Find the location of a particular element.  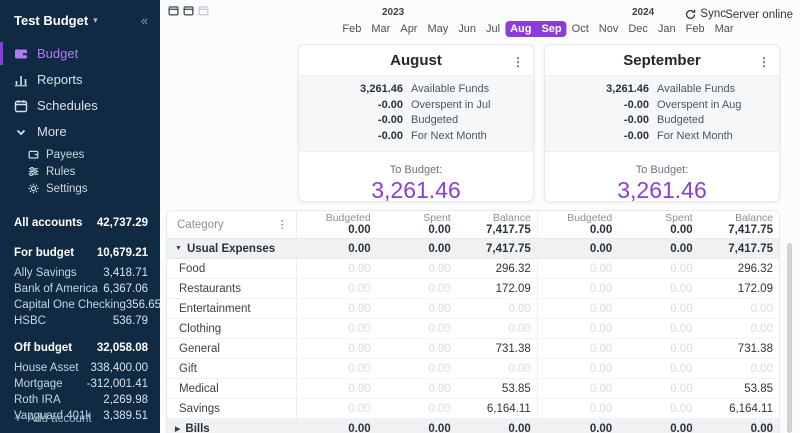

account-row: Vanguard 401k 3,389.51 is located at coordinates (81, 416).